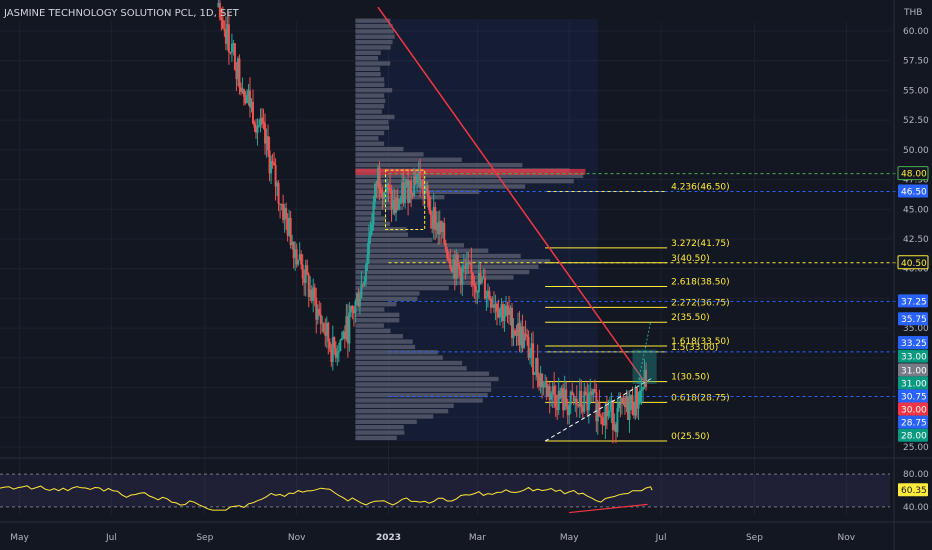 This screenshot has width=932, height=550. What do you see at coordinates (916, 62) in the screenshot?
I see `y-tick-label: 57.50` at bounding box center [916, 62].